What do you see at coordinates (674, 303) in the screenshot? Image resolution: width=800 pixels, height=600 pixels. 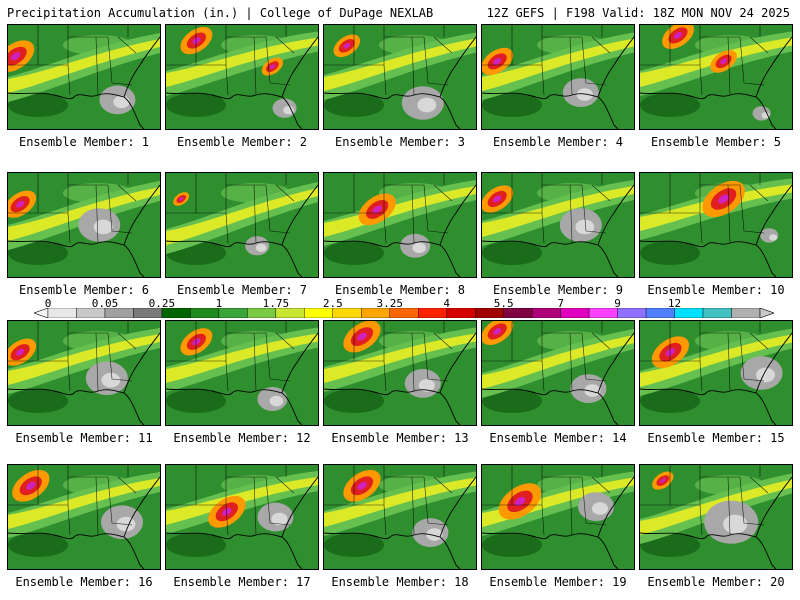 I see `colorbar-tick-label: 12` at bounding box center [674, 303].